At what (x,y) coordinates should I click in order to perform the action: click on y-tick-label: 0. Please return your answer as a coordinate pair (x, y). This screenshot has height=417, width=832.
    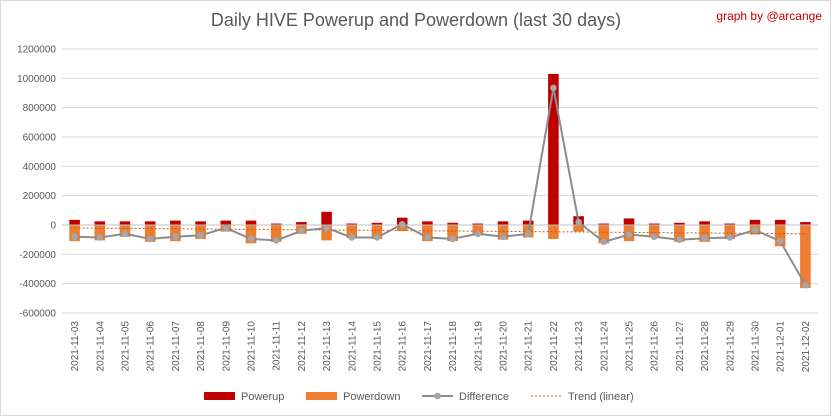
    Looking at the image, I should click on (53, 226).